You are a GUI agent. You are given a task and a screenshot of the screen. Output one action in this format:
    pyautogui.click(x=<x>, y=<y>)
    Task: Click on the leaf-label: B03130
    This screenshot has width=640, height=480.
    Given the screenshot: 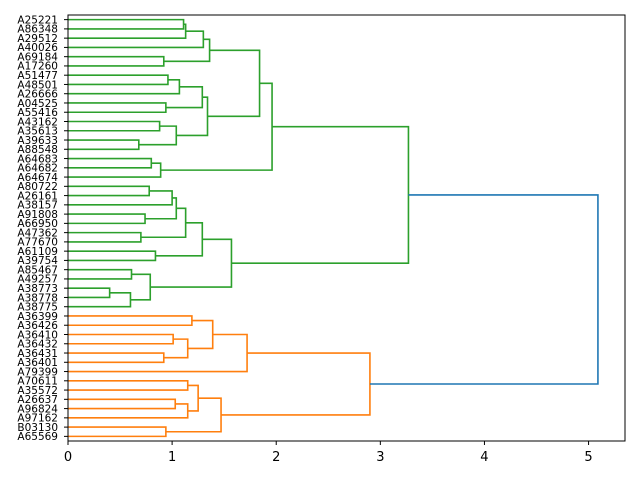 What is the action you would take?
    pyautogui.click(x=37, y=428)
    